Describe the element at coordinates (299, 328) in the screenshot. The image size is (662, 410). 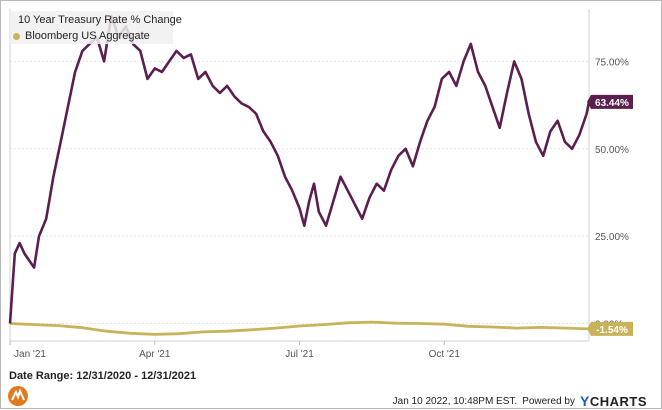
I see `series-line-aggregate` at that location.